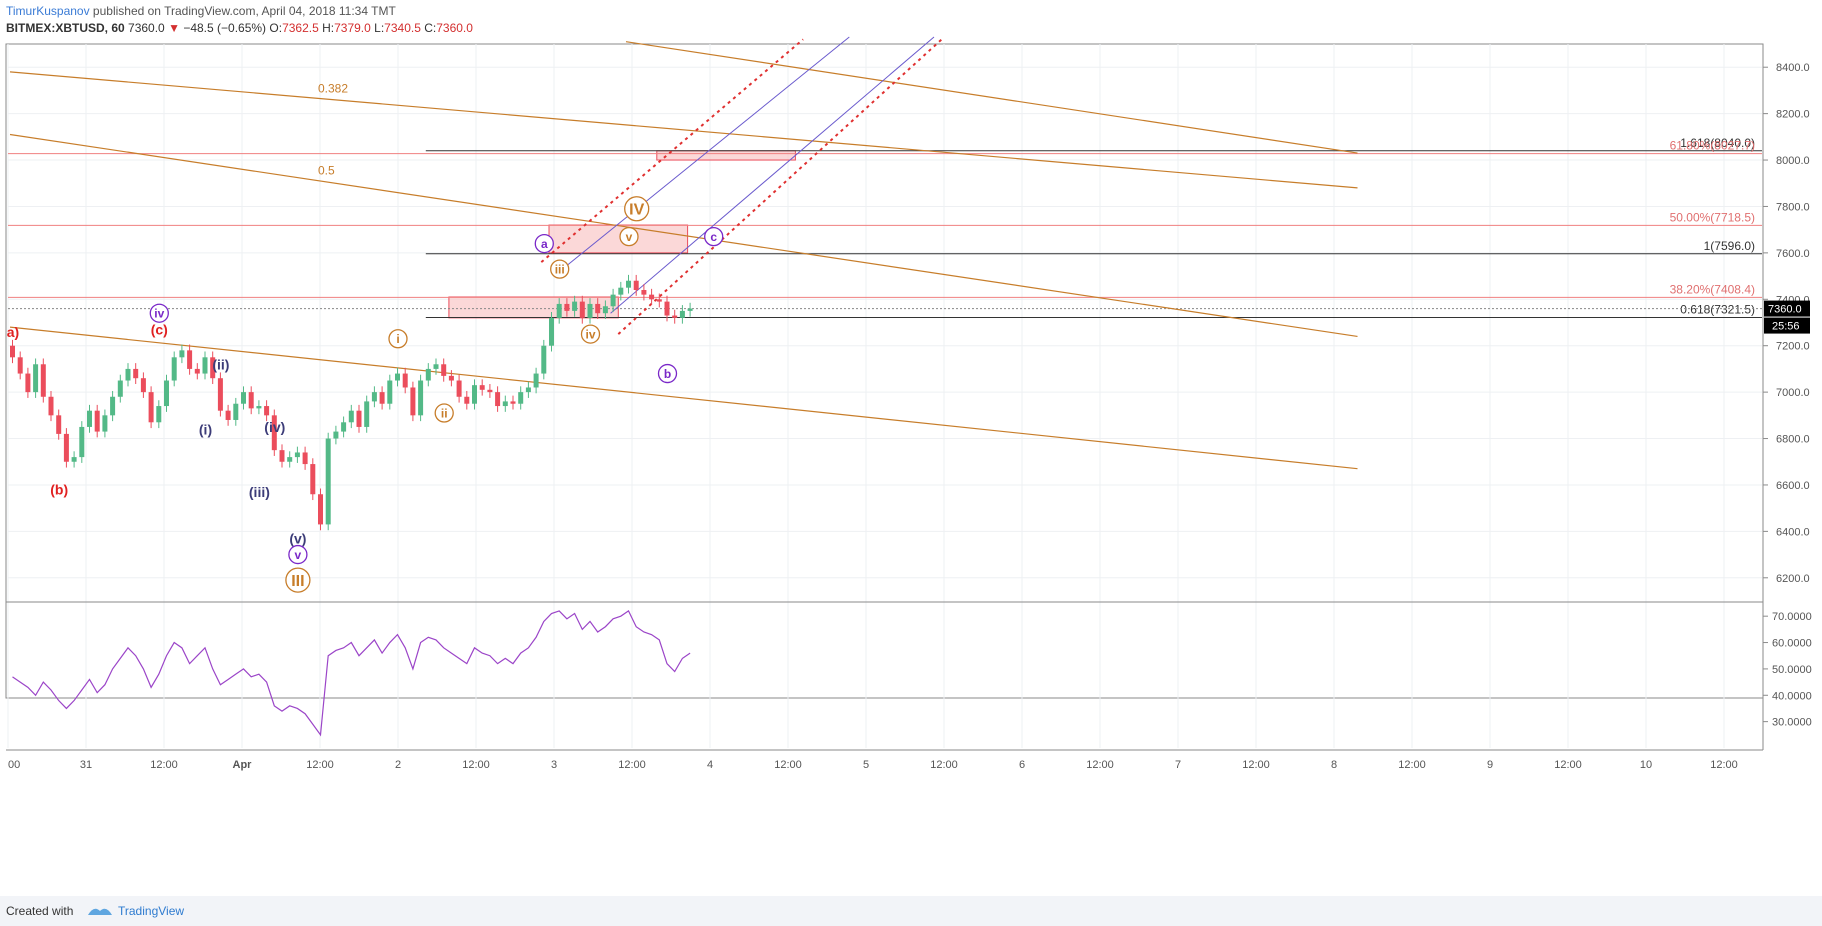 Image resolution: width=1822 pixels, height=926 pixels. Describe the element at coordinates (1712, 289) in the screenshot. I see `level-label: 38.20%(7408.4)` at that location.